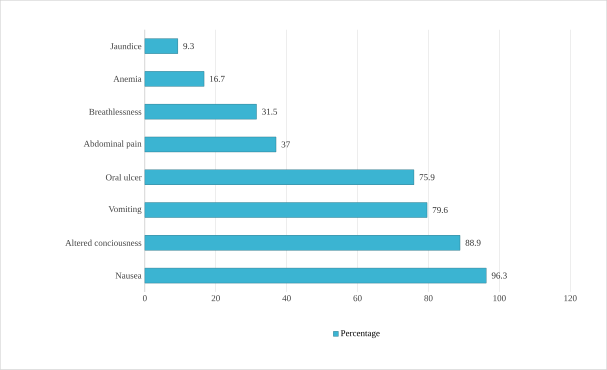 Image resolution: width=607 pixels, height=370 pixels. I want to click on x-tick-label: 100, so click(499, 298).